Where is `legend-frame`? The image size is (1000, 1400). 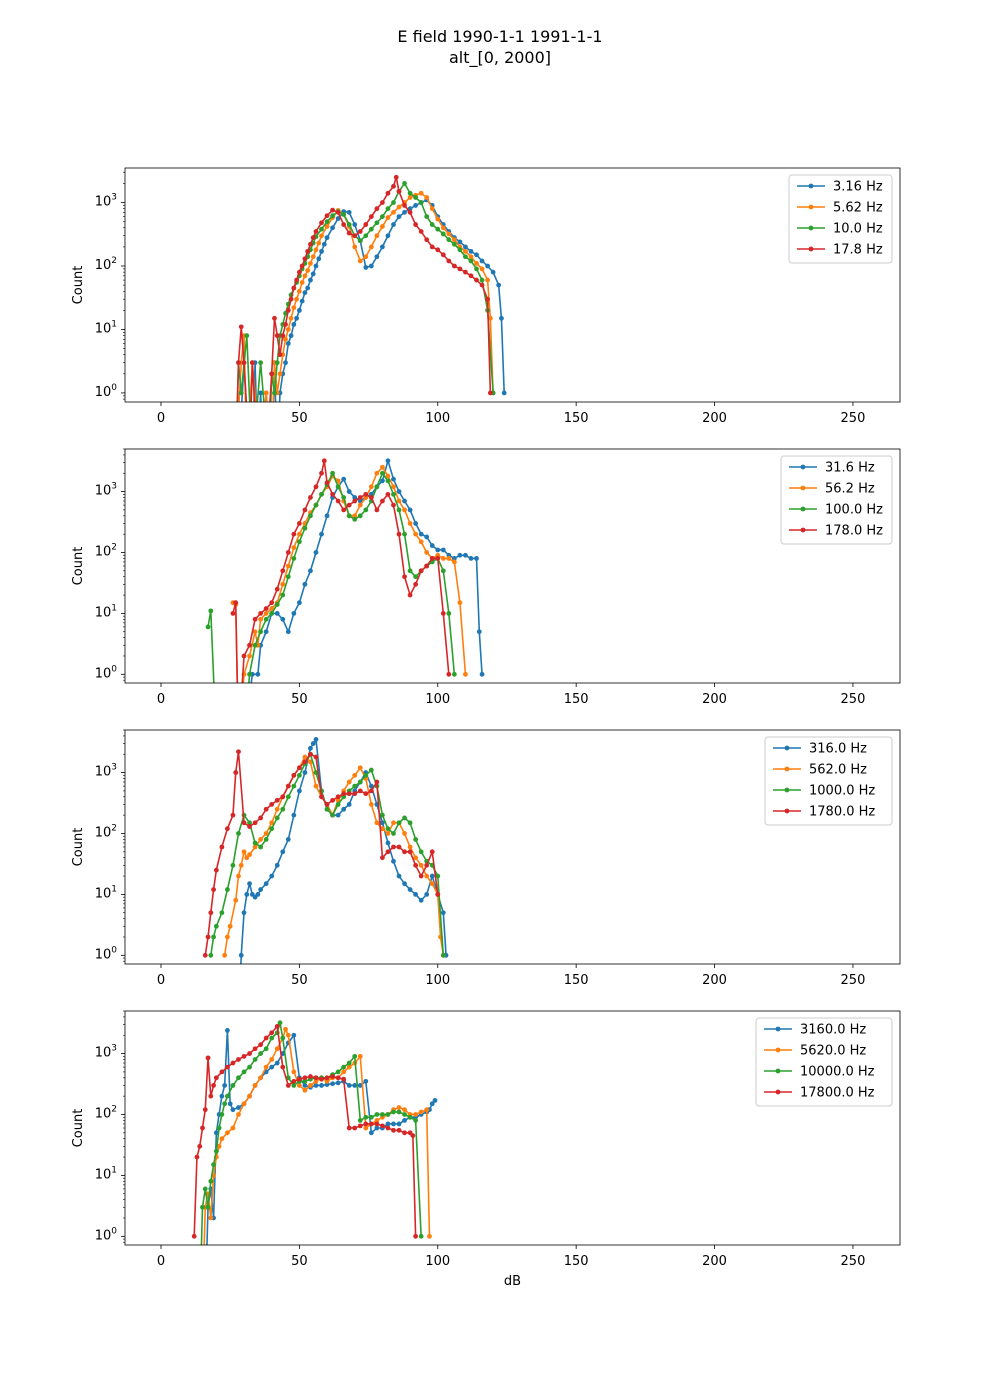 legend-frame is located at coordinates (824, 1062).